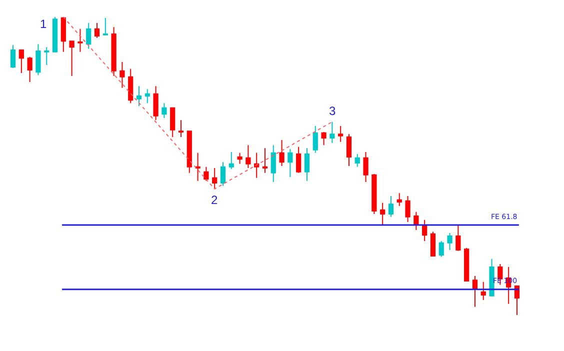 The image size is (564, 351). What do you see at coordinates (43, 24) in the screenshot?
I see `annotation: 1` at bounding box center [43, 24].